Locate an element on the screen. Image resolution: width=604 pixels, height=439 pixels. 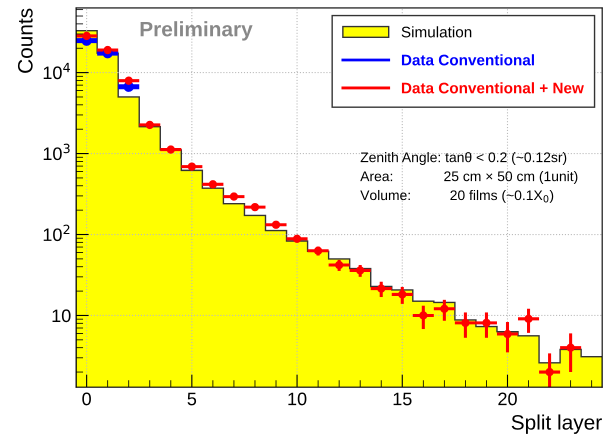
x-tick-label: 0 is located at coordinates (86, 399).